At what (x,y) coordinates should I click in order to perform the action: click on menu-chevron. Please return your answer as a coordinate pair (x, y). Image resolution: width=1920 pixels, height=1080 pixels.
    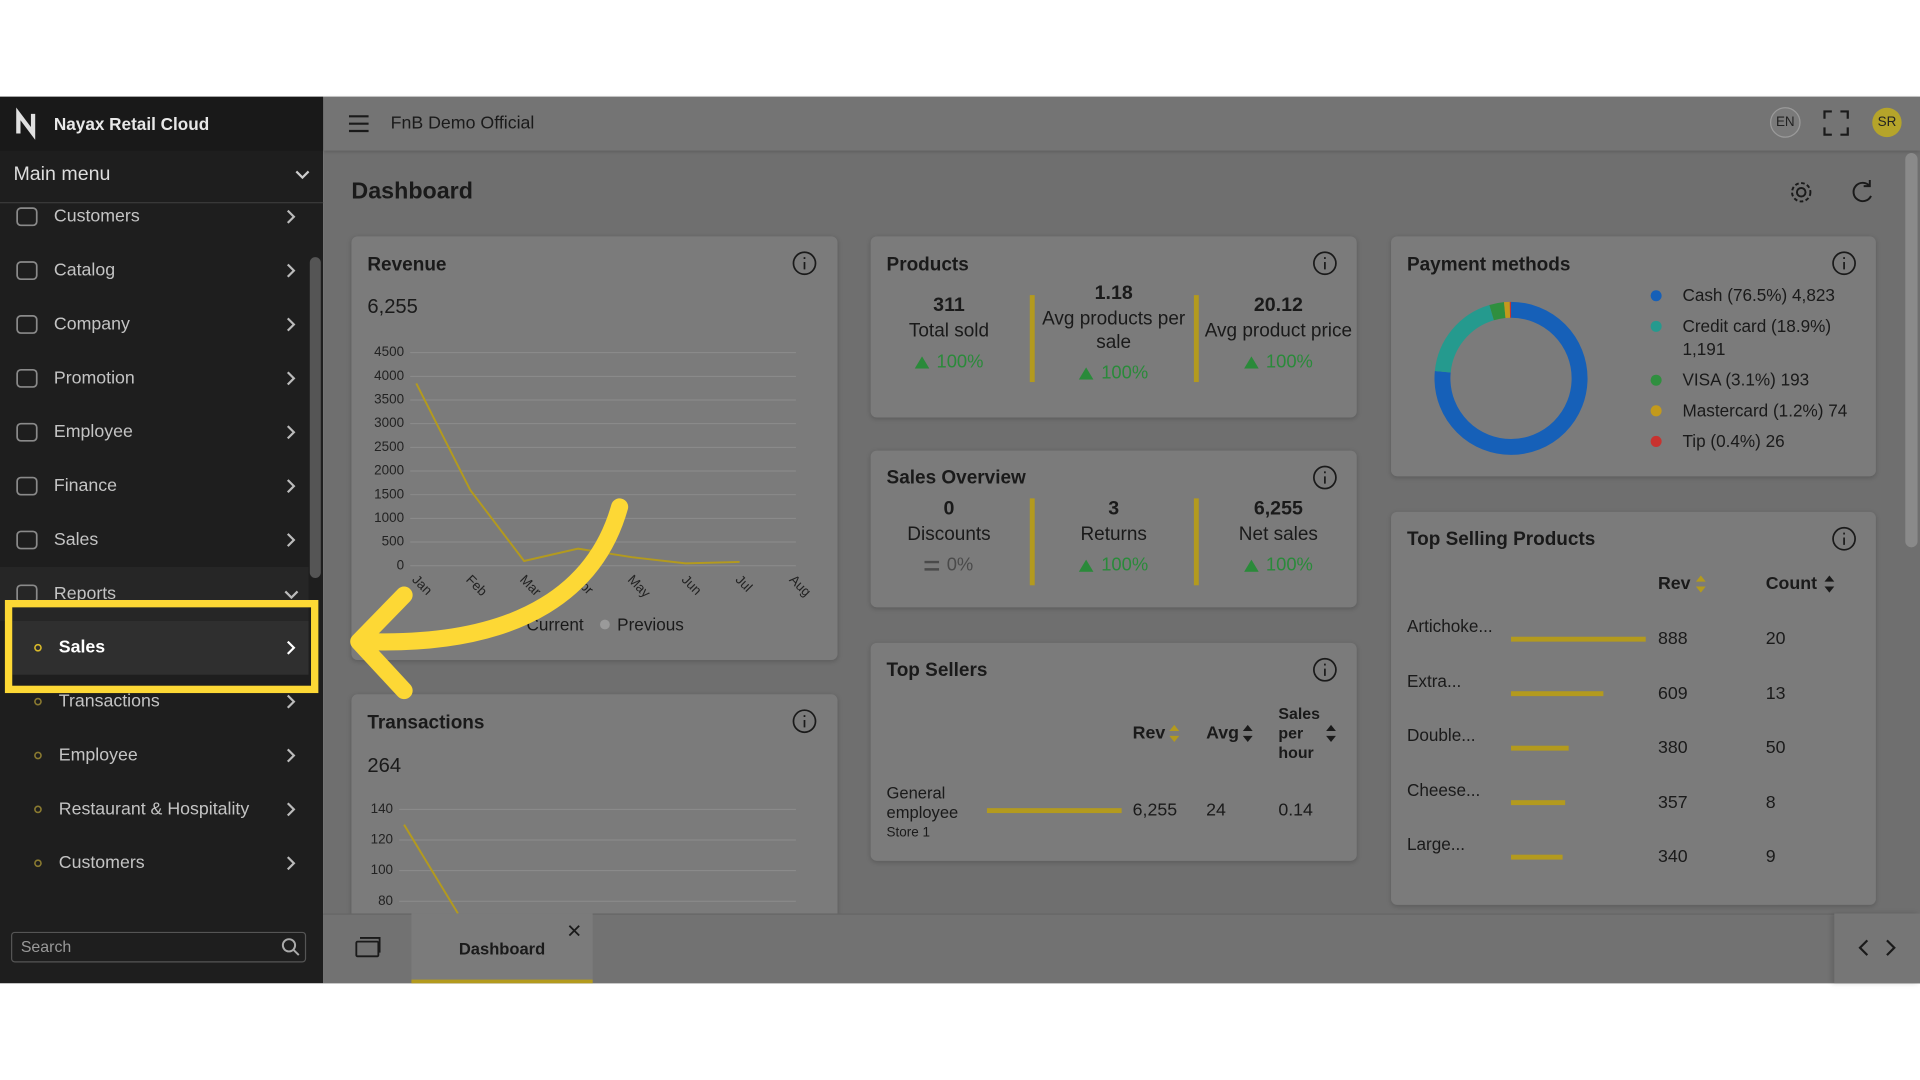
    Looking at the image, I should click on (302, 175).